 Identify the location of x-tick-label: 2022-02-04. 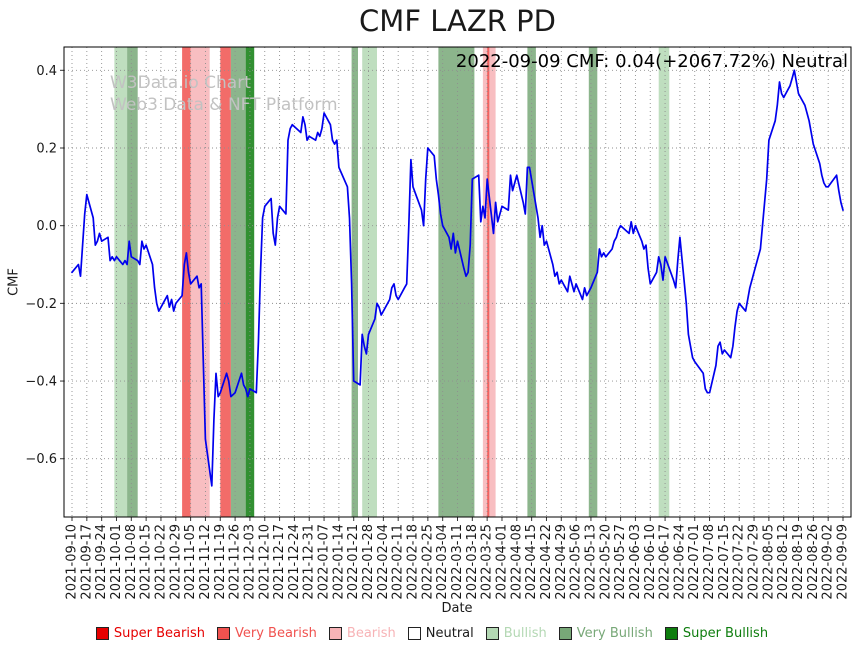
(383, 562).